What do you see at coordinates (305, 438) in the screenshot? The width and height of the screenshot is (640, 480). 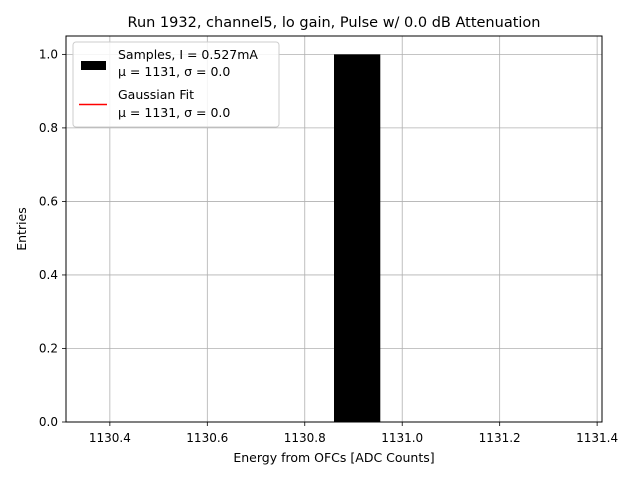 I see `x-tick-label-2: 1130.8` at bounding box center [305, 438].